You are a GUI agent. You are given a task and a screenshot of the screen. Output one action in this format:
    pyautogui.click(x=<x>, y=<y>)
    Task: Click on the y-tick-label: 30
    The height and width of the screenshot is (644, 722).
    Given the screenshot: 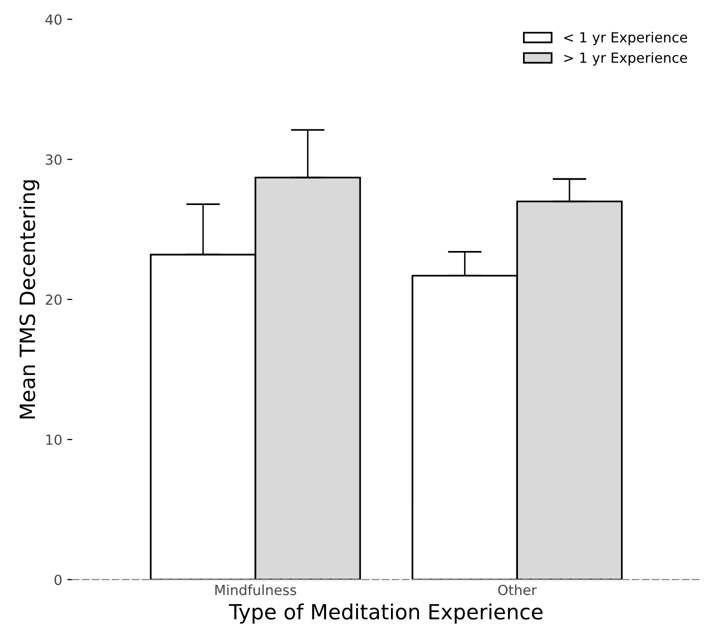 What is the action you would take?
    pyautogui.click(x=54, y=159)
    